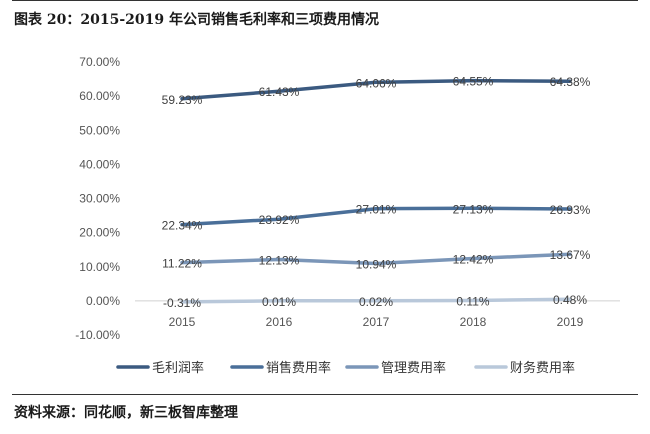  Describe the element at coordinates (279, 322) in the screenshot. I see `x-tick-label: 2016` at that location.